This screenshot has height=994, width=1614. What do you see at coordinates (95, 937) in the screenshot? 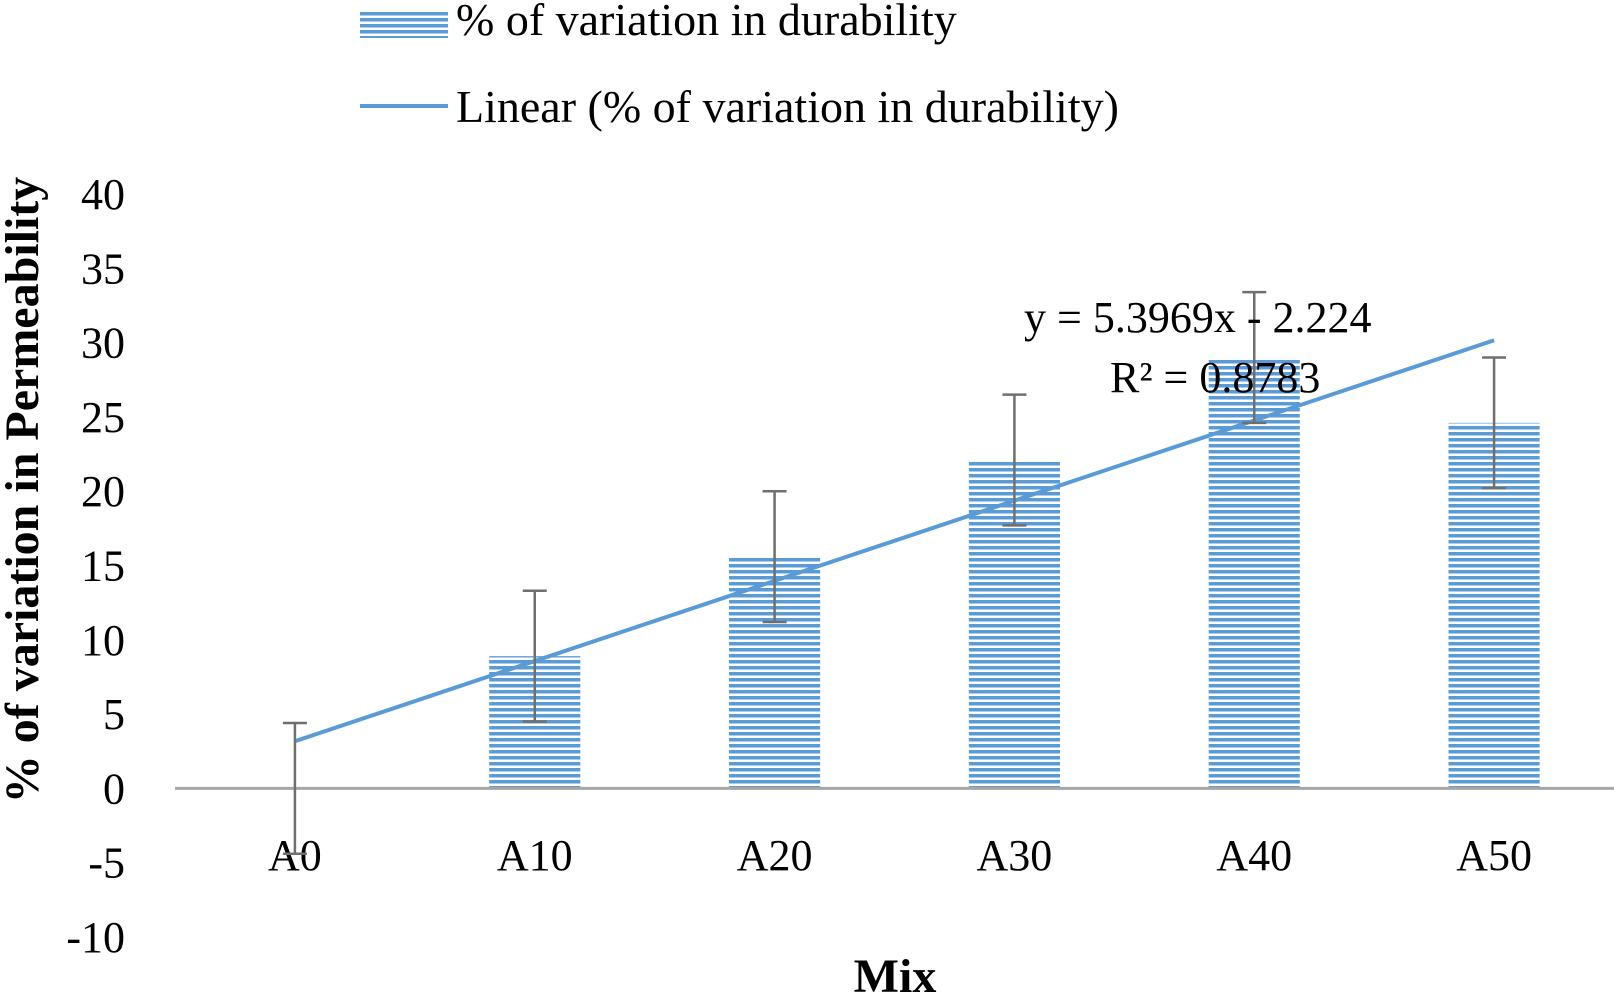
I see `y-tick-label: -10` at bounding box center [95, 937].